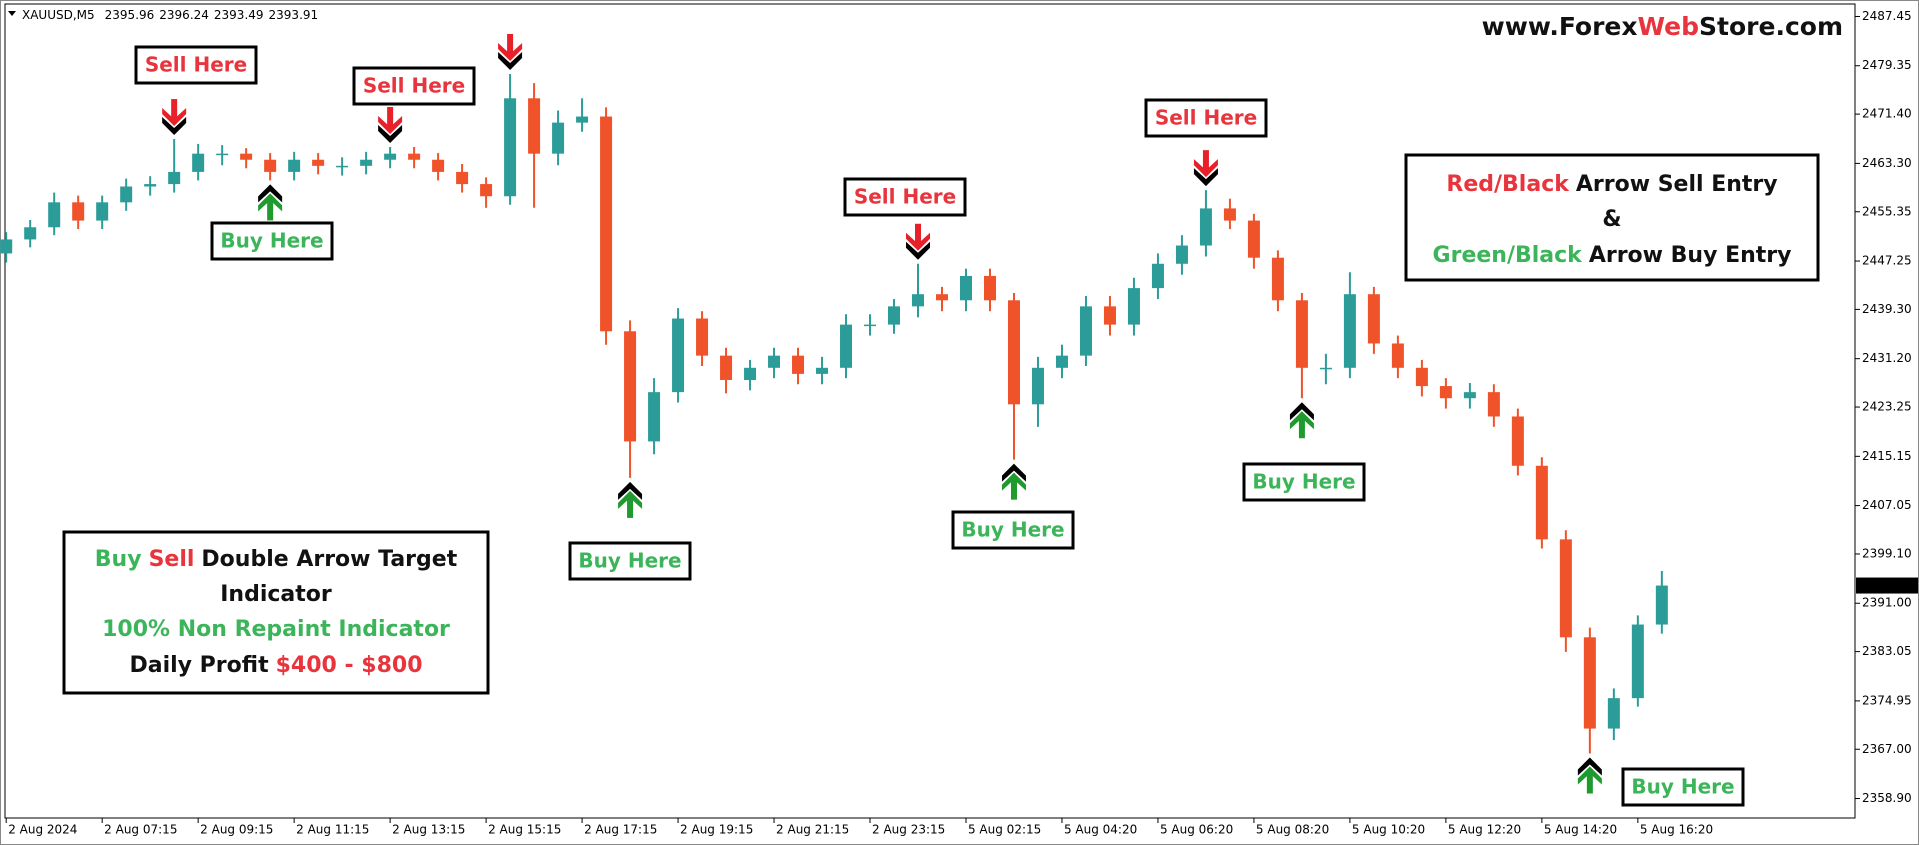 Image resolution: width=1919 pixels, height=845 pixels. Describe the element at coordinates (1887, 798) in the screenshot. I see `y-tick-label: 2358.90` at that location.